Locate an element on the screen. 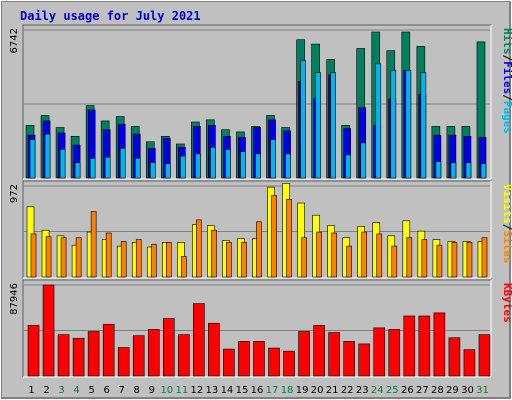  legend-item: Files is located at coordinates (506, 77).